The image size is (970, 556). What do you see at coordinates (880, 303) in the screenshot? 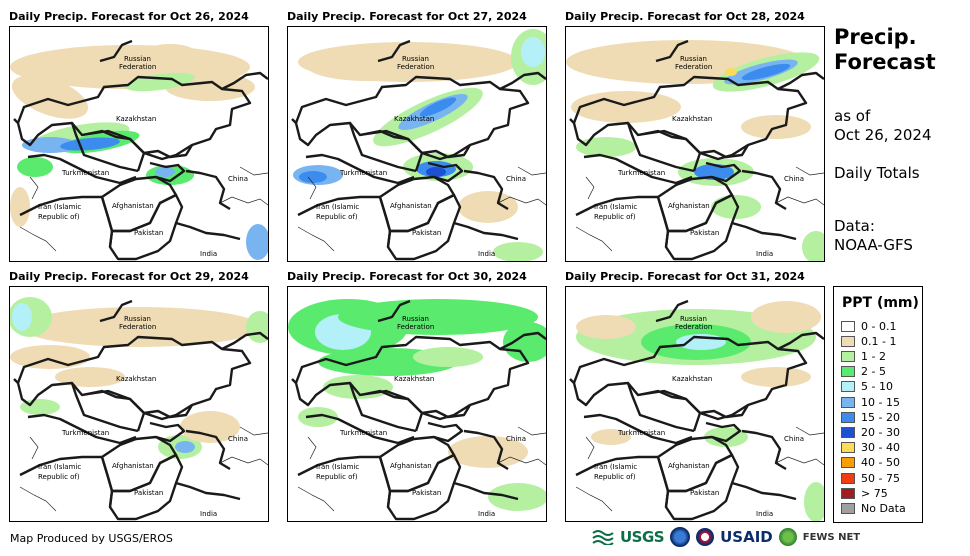
I see `legend-title: PPT (mm)` at bounding box center [880, 303].